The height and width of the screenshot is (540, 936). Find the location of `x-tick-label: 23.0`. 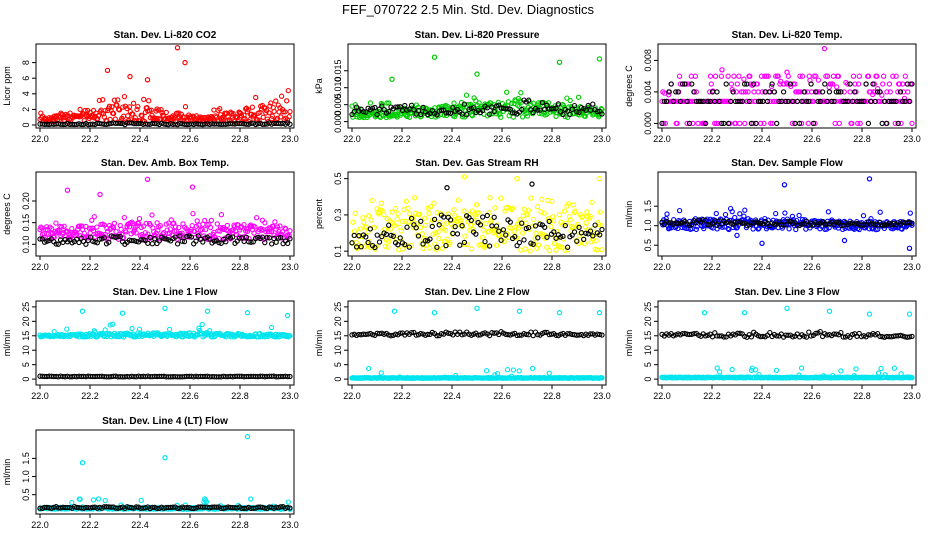

x-tick-label: 23.0 is located at coordinates (290, 396).